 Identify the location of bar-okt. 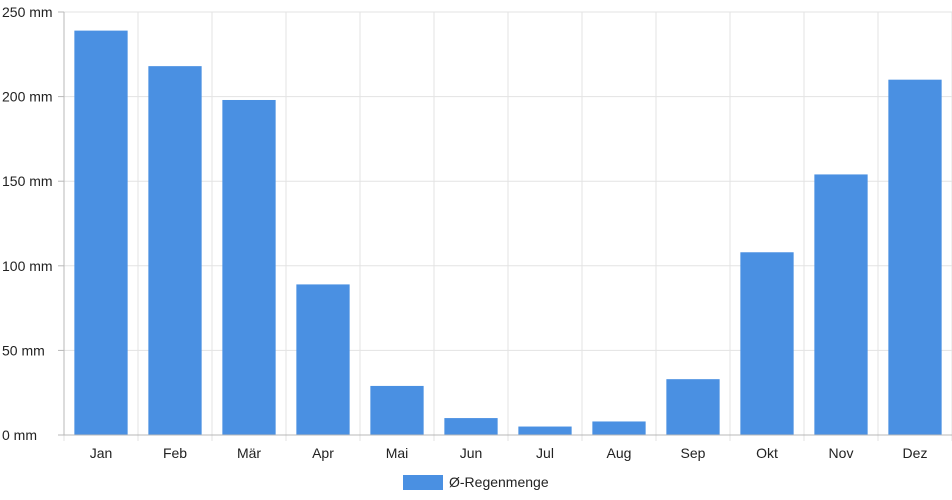
(767, 343).